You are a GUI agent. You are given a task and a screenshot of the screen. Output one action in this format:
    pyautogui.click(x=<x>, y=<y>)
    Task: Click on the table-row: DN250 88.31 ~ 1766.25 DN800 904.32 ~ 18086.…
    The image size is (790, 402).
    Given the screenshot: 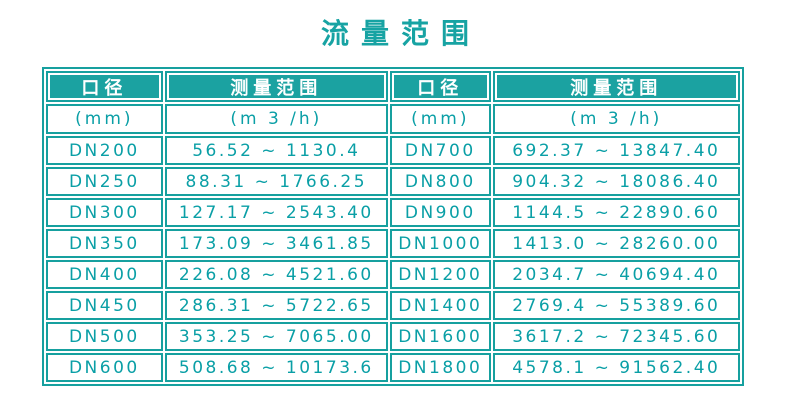 What is the action you would take?
    pyautogui.click(x=393, y=181)
    